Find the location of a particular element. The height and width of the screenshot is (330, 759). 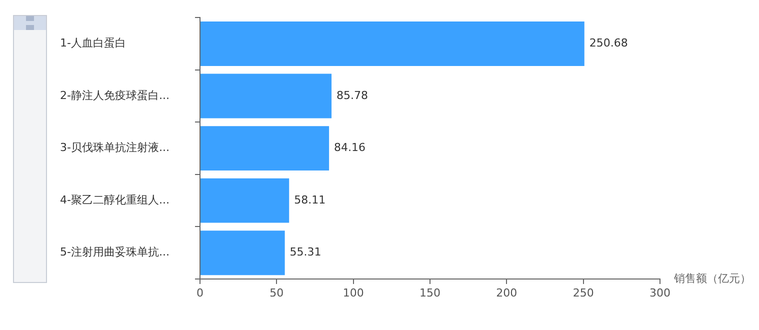

x-tick-label: 50 is located at coordinates (277, 293).